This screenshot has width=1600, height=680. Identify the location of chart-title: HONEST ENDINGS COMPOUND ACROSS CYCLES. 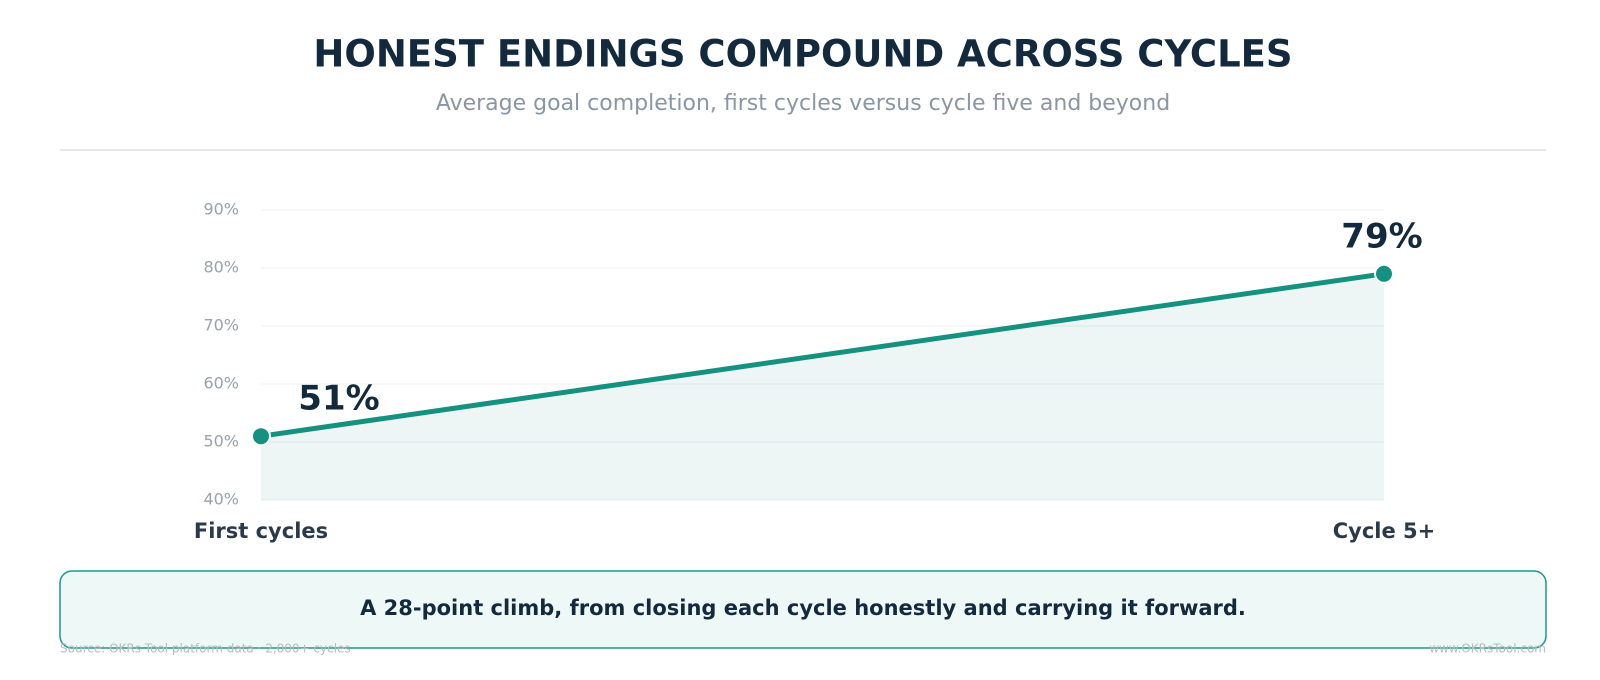
(802, 54).